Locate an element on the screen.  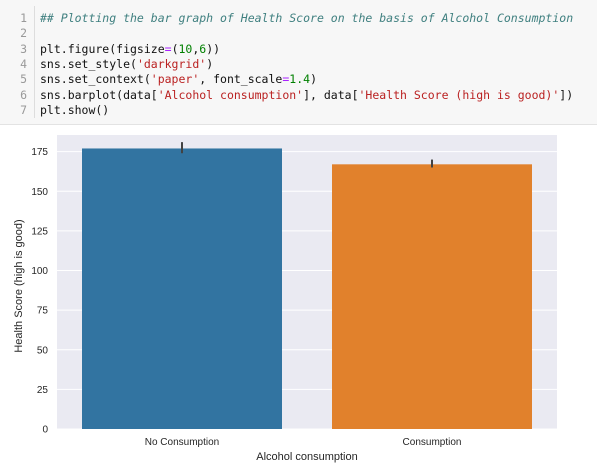
code-text: plt.figure(figsize=(10,6)) is located at coordinates (130, 49).